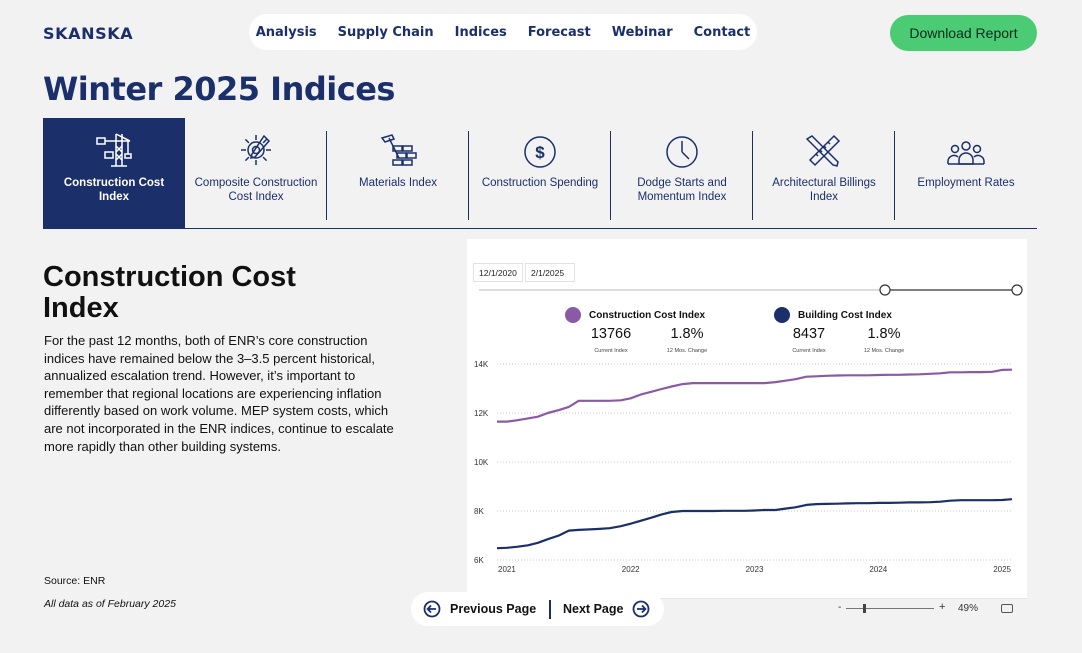 The height and width of the screenshot is (653, 1082). I want to click on pager-divider, so click(550, 609).